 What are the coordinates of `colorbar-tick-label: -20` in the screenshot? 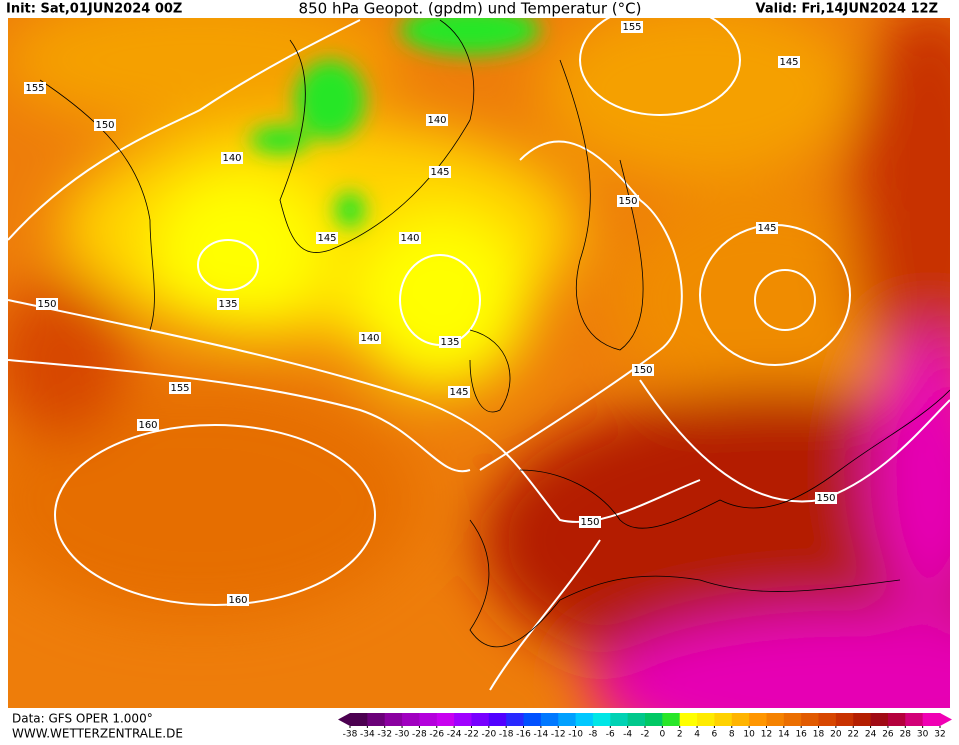 It's located at (488, 735).